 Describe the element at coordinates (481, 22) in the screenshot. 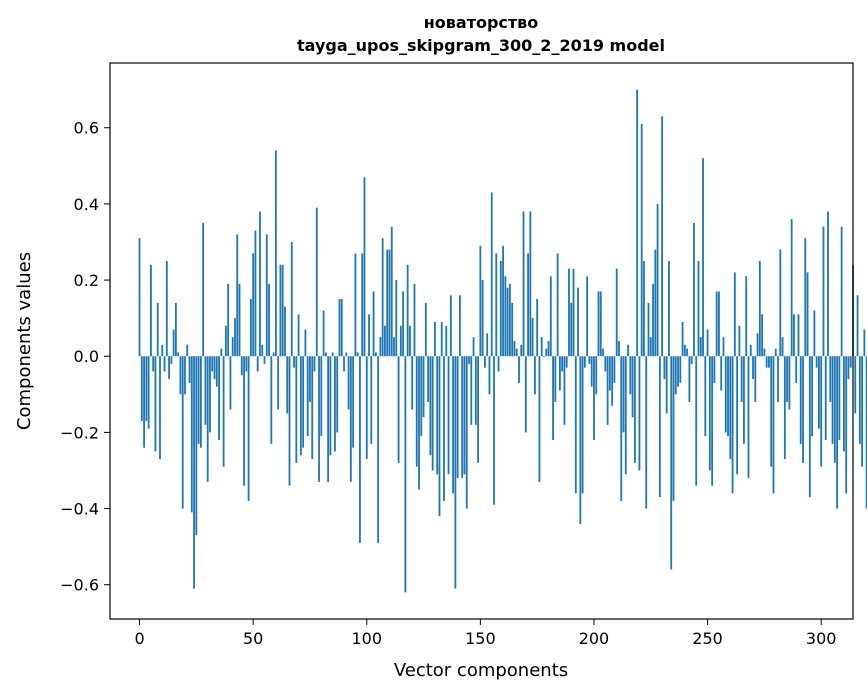

I see `chart-title: новаторство` at that location.